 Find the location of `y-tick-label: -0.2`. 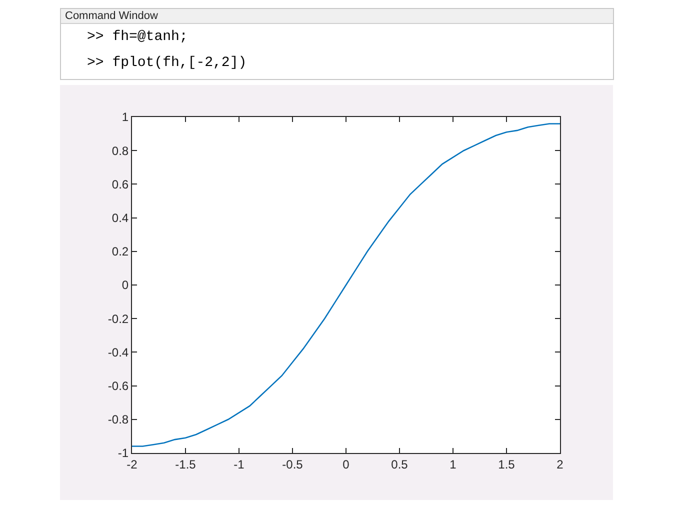

y-tick-label: -0.2 is located at coordinates (118, 319).